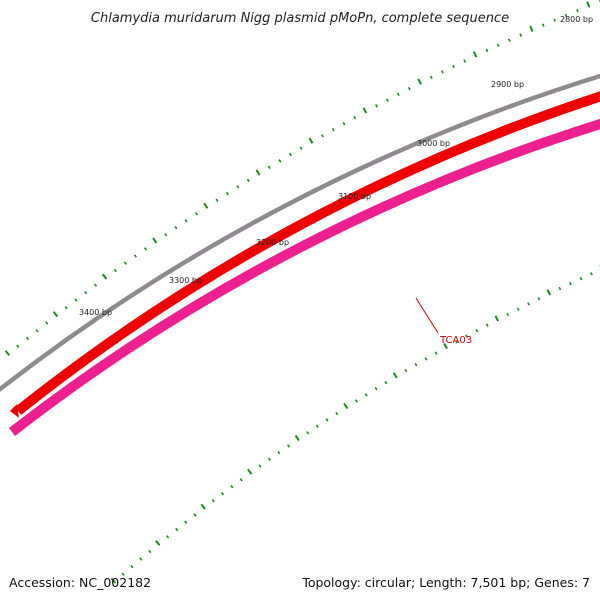  What do you see at coordinates (14, 411) in the screenshot?
I see `forward-feature-arrowhead` at bounding box center [14, 411].